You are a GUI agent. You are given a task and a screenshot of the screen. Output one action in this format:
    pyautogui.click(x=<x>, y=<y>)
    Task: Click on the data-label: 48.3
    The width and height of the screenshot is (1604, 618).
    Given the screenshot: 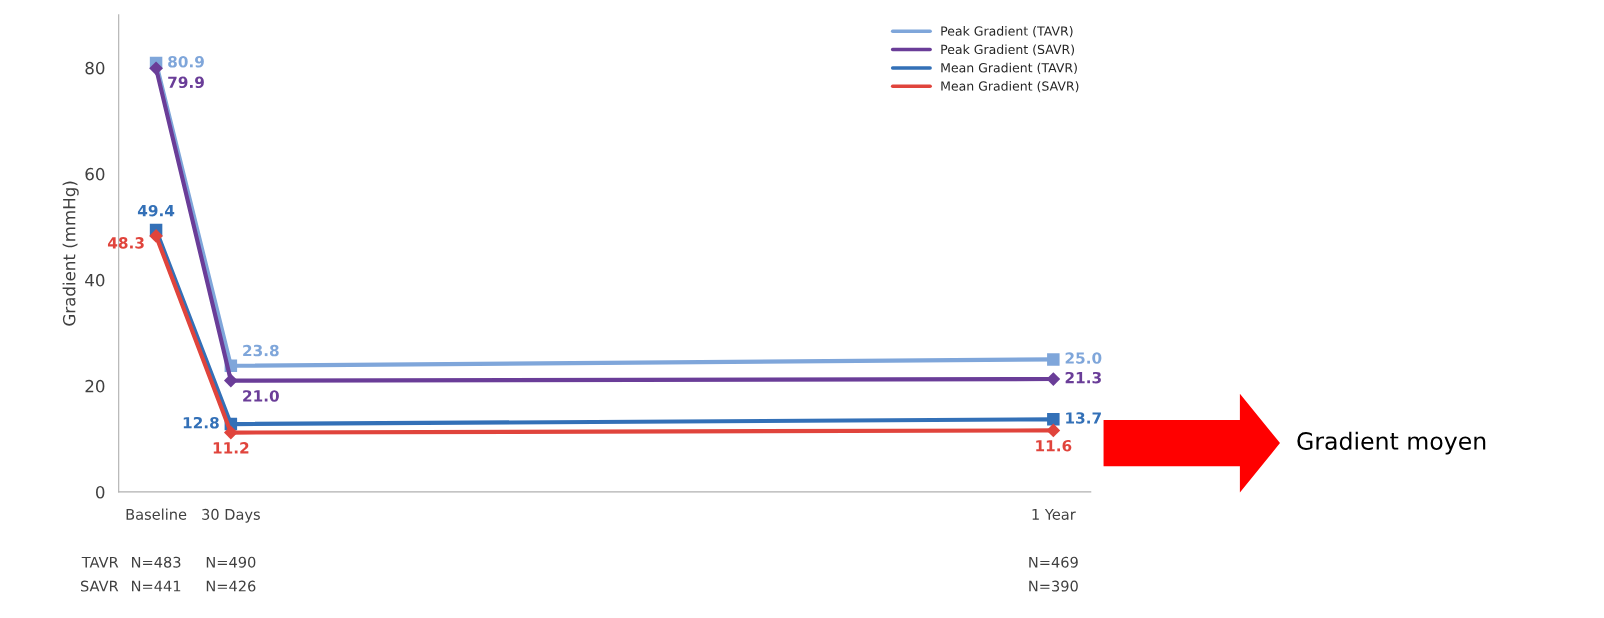 What is the action you would take?
    pyautogui.click(x=125, y=243)
    